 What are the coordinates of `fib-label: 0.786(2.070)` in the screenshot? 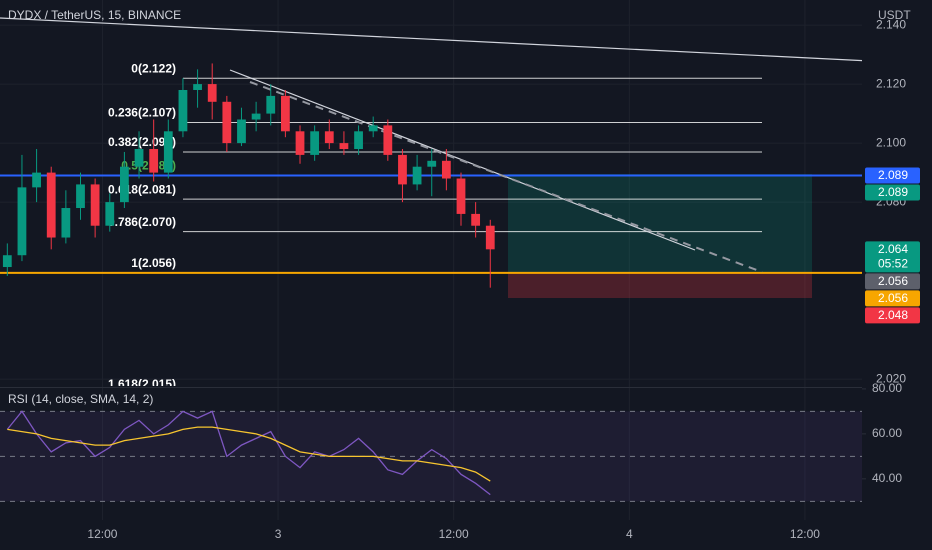 It's located at (142, 222).